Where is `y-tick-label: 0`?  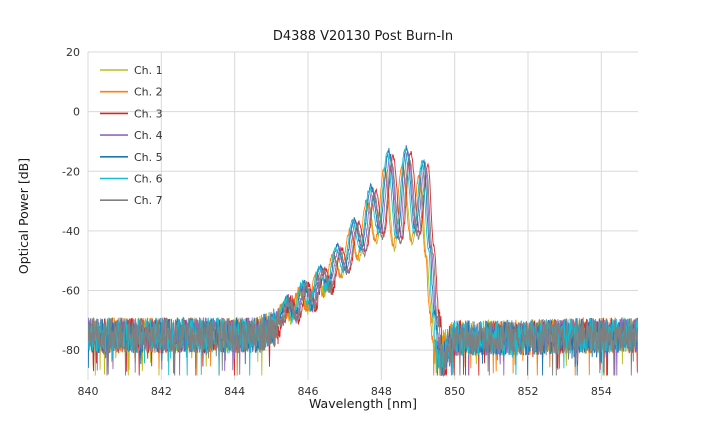 y-tick-label: 0 is located at coordinates (76, 112).